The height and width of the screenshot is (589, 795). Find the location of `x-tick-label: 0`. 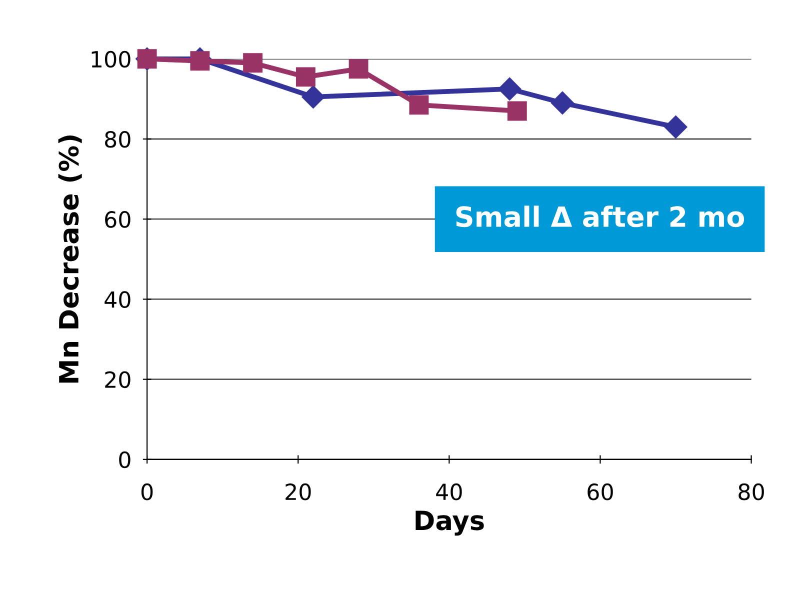

x-tick-label: 0 is located at coordinates (147, 491).